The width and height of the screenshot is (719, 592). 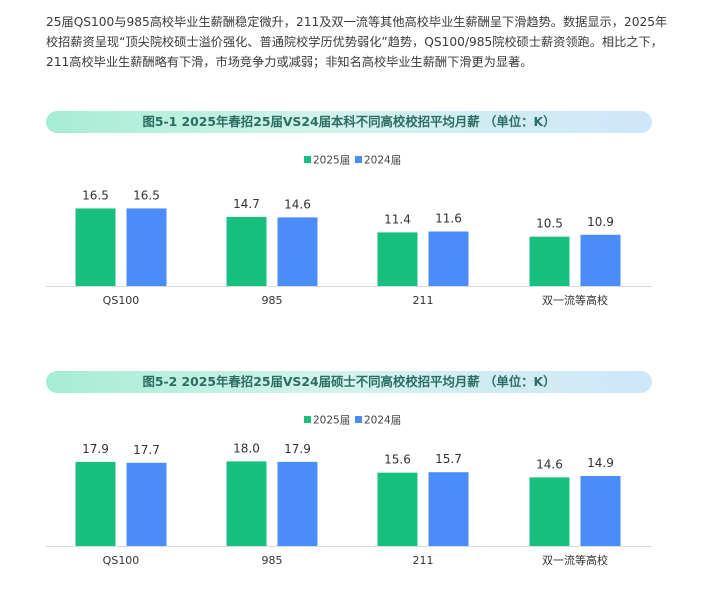 I want to click on chart-title-undergrad: 图5-1 2025年春招25届VS24届本科不同高校校招平均月薪 （单位：K）, so click(x=349, y=122).